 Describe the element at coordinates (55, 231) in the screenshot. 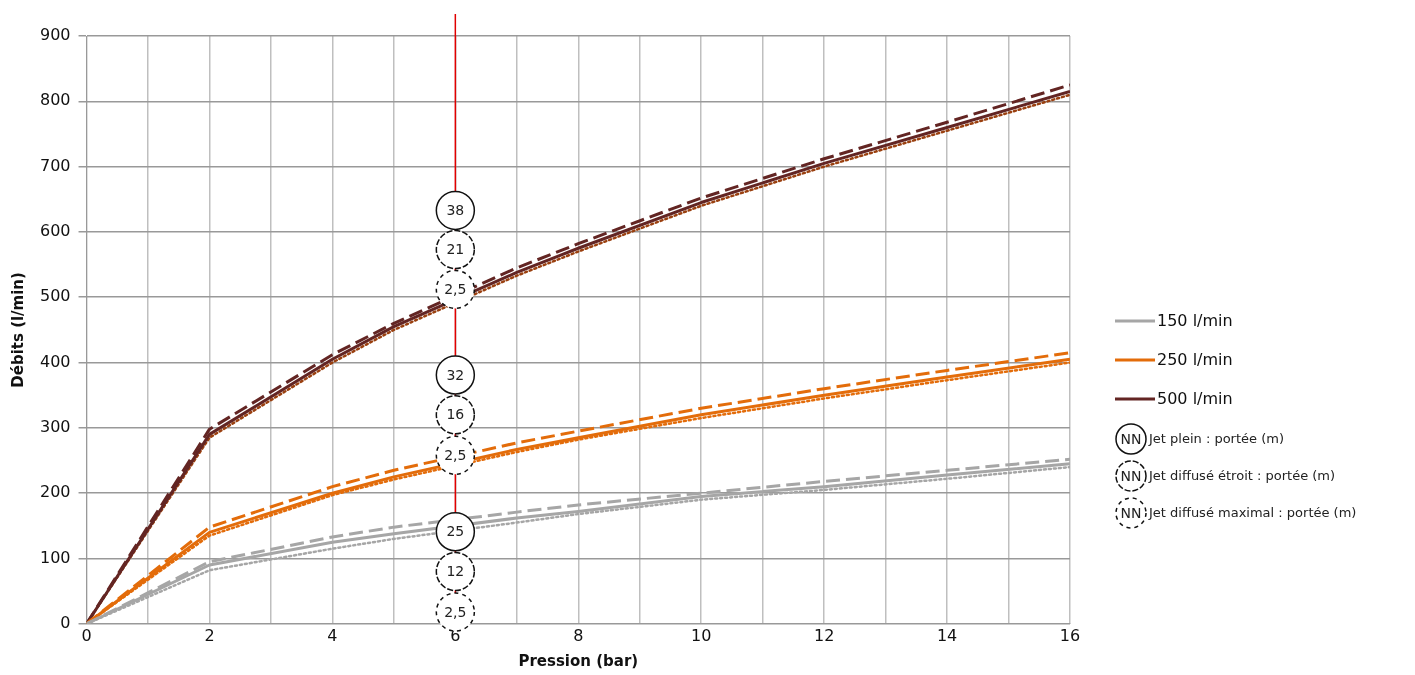

I see `y-tick-label: 600` at that location.